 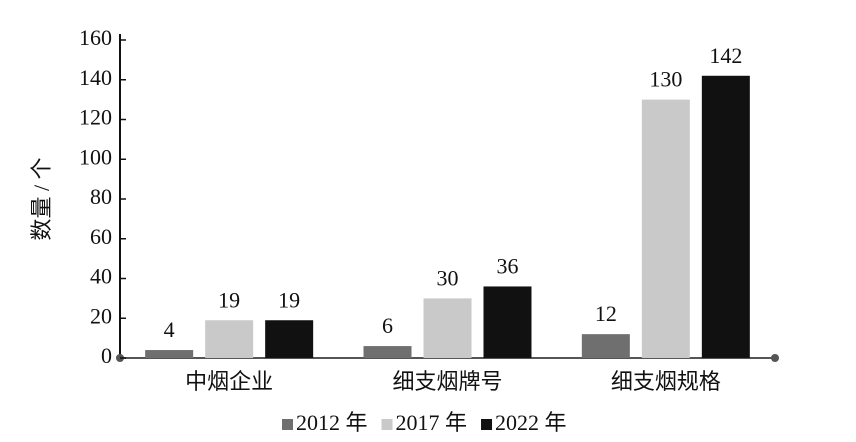 What do you see at coordinates (106, 355) in the screenshot?
I see `y-tick-label: 0` at bounding box center [106, 355].